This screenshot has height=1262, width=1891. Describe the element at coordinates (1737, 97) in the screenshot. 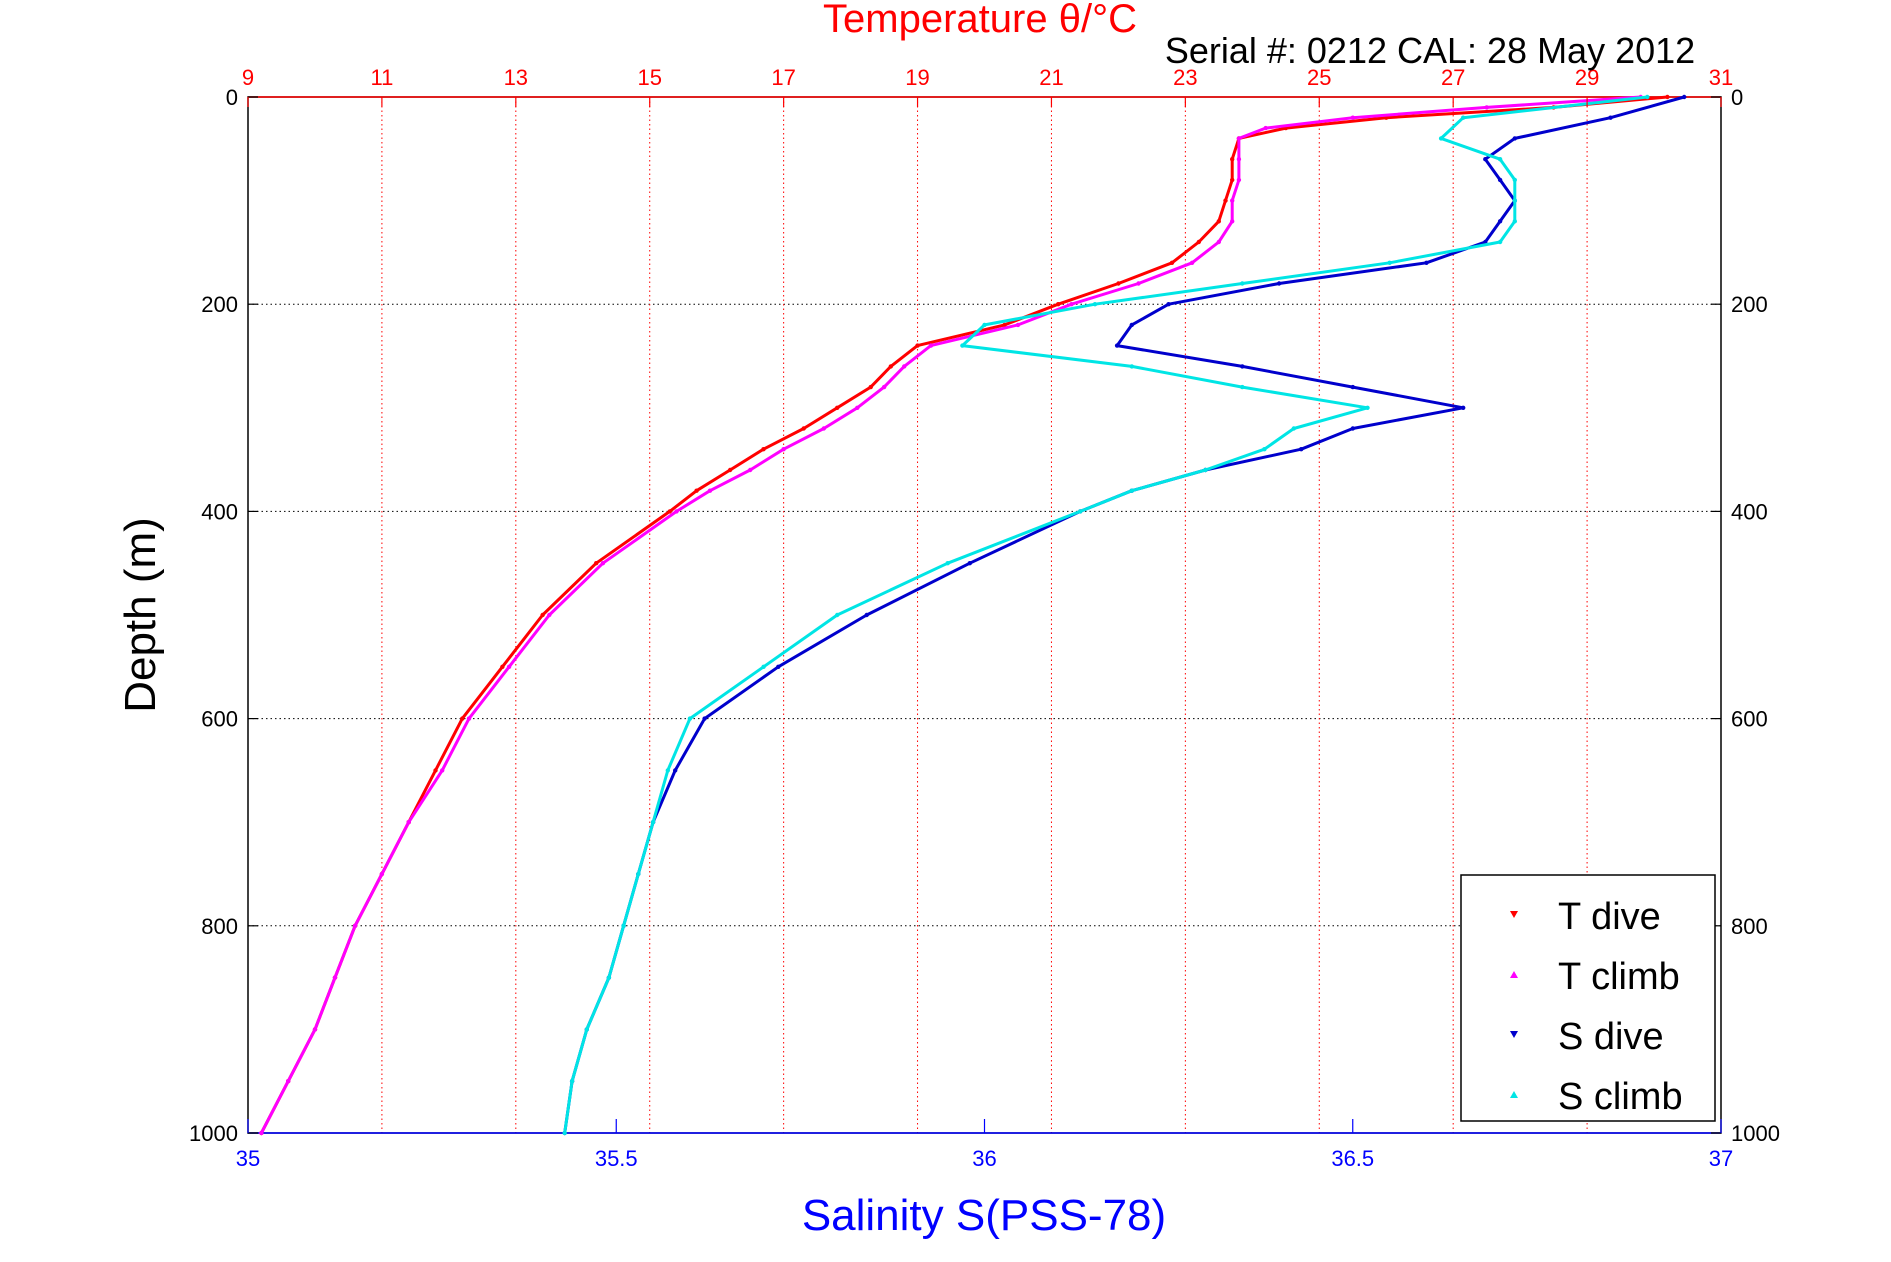

I see `y-tick-label-right: 0` at that location.